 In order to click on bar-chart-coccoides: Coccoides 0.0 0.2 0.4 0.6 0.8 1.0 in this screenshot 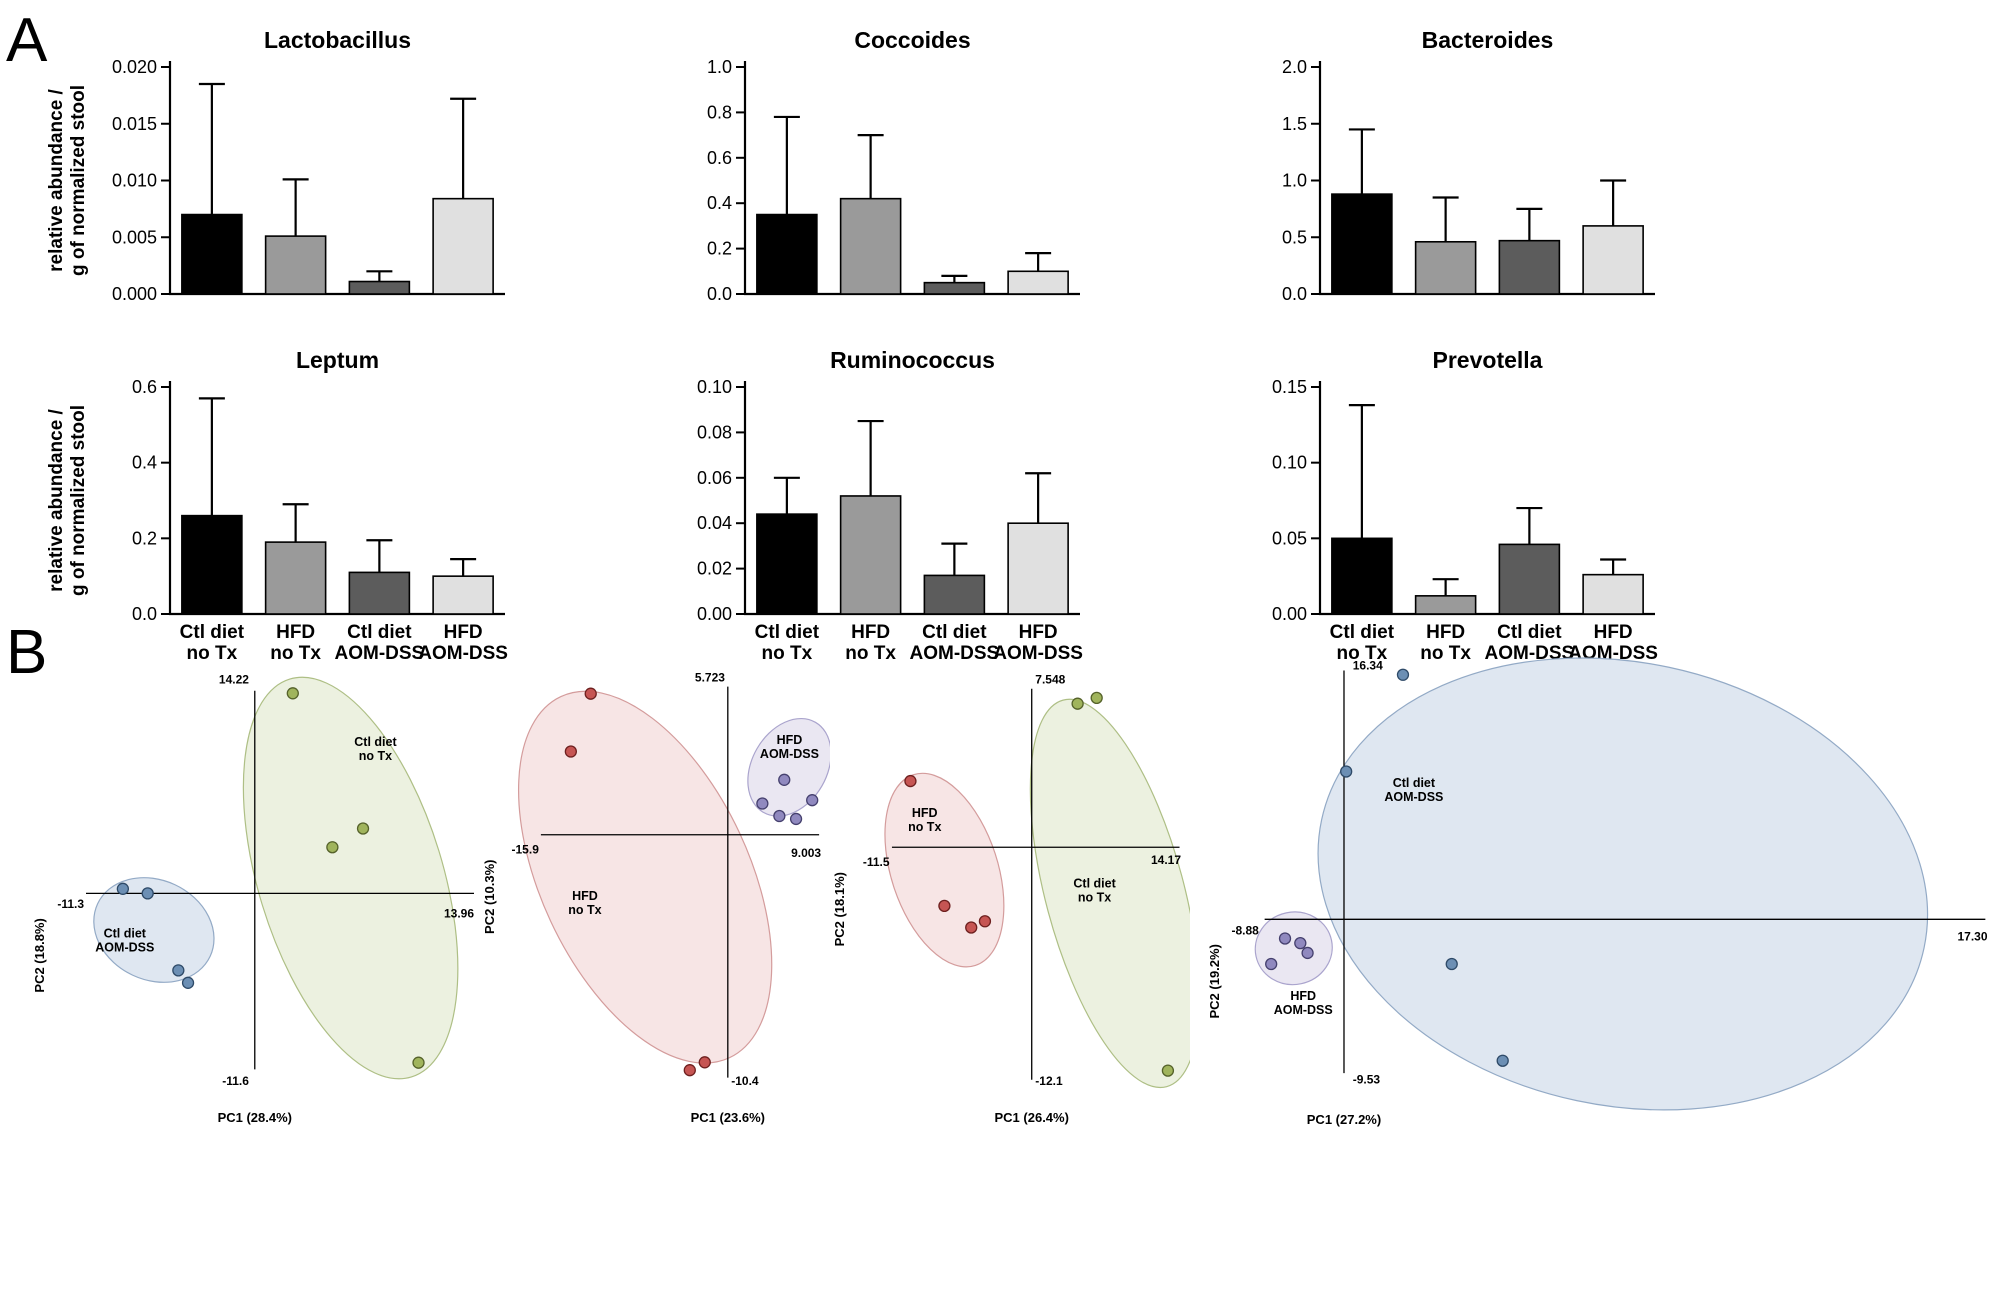, I will do `click(905, 172)`.